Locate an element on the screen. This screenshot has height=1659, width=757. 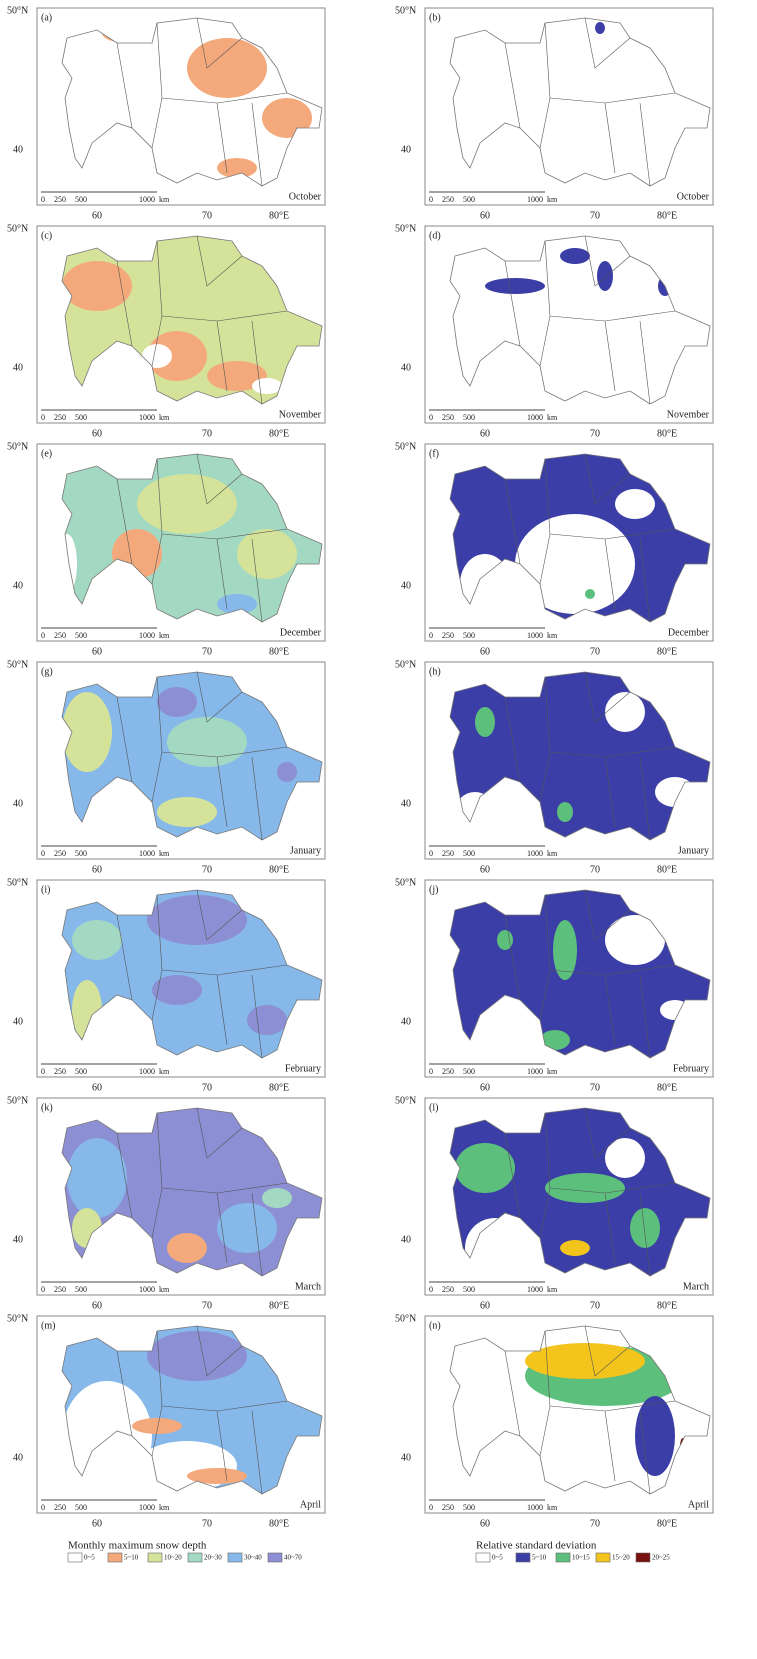
panel-label: (j) is located at coordinates (433, 889).